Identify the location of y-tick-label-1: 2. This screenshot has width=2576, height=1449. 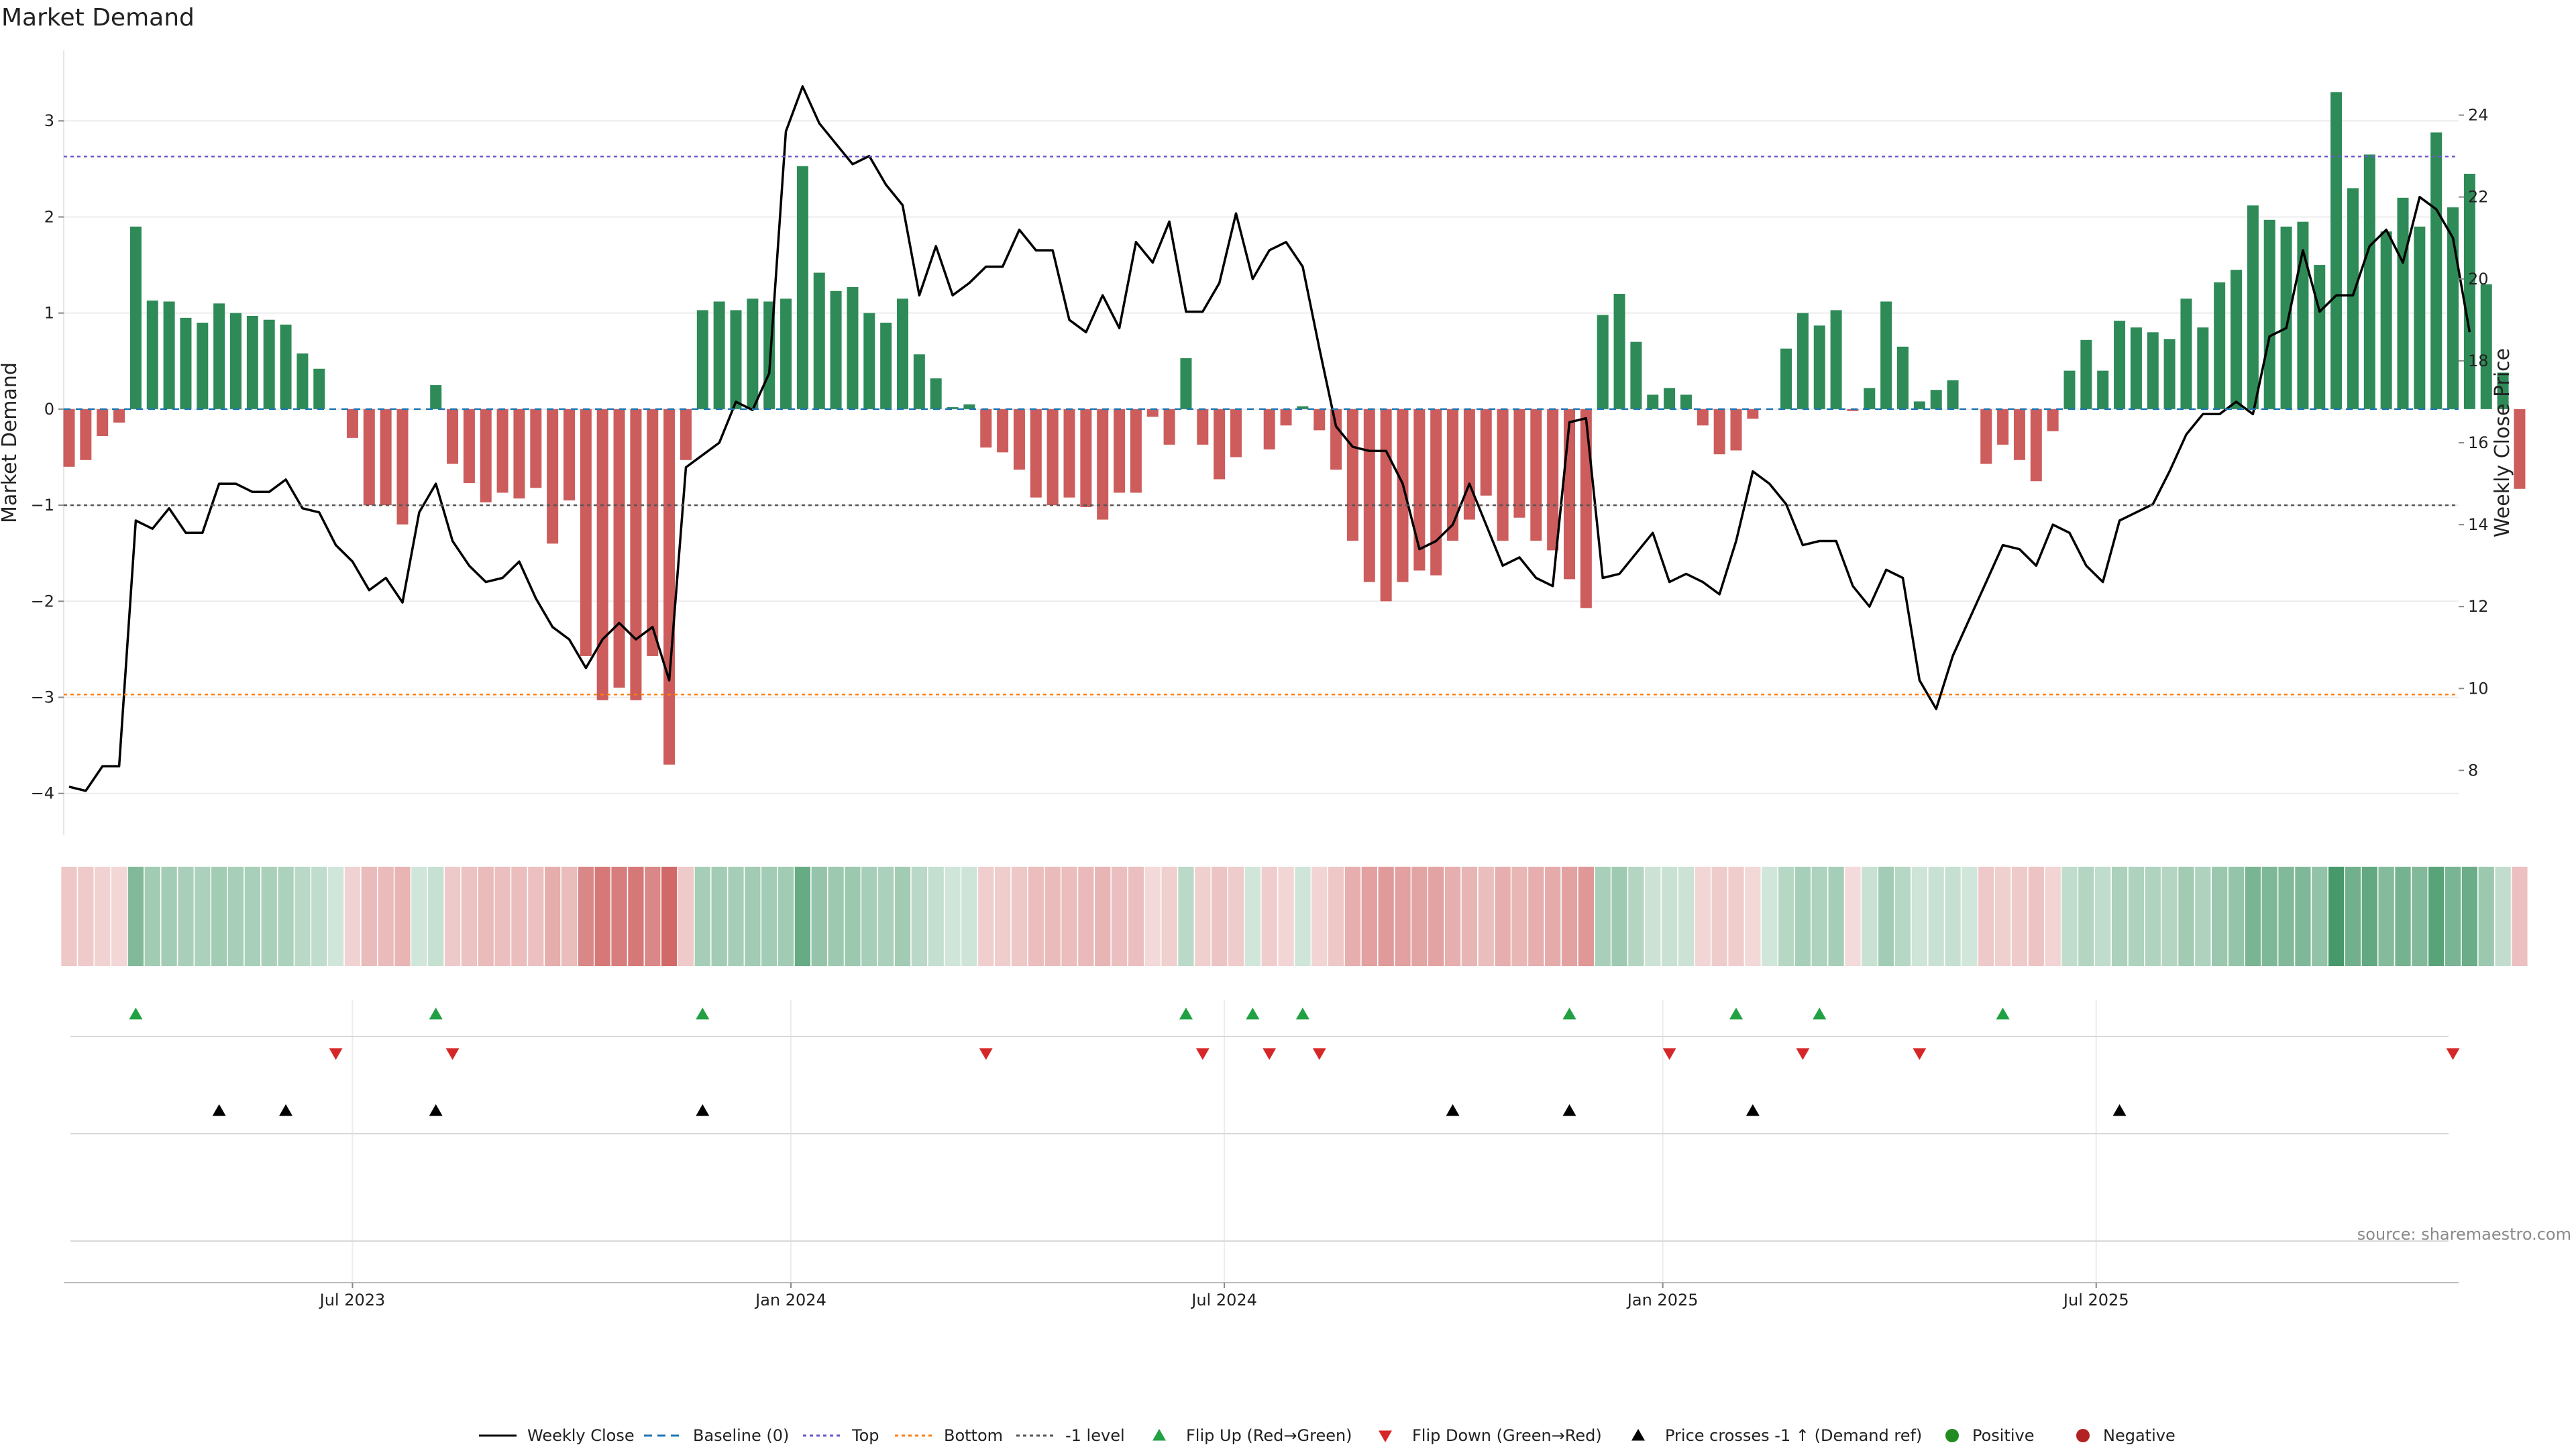
(49, 216).